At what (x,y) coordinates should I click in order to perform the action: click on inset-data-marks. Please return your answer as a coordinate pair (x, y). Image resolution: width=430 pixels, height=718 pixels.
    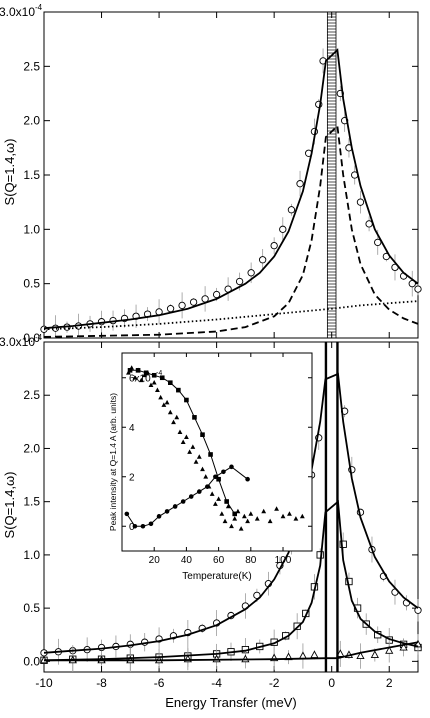
    Looking at the image, I should click on (214, 448).